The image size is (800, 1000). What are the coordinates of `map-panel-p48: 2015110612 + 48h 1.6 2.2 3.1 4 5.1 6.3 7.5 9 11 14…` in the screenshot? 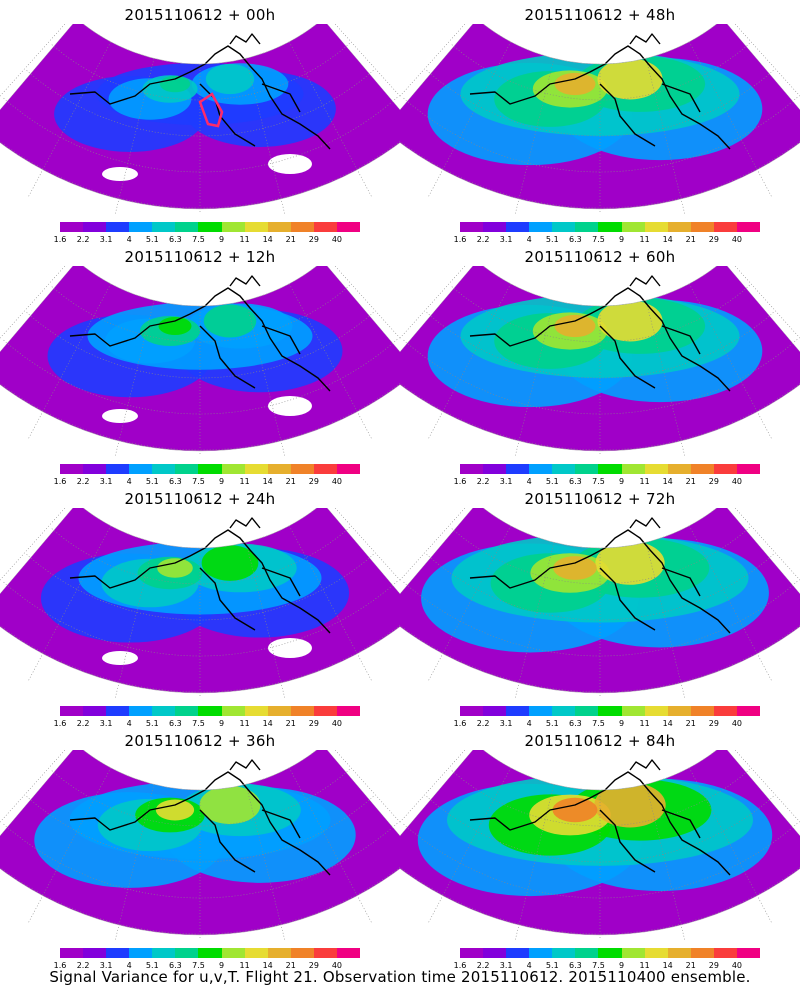 It's located at (600, 122).